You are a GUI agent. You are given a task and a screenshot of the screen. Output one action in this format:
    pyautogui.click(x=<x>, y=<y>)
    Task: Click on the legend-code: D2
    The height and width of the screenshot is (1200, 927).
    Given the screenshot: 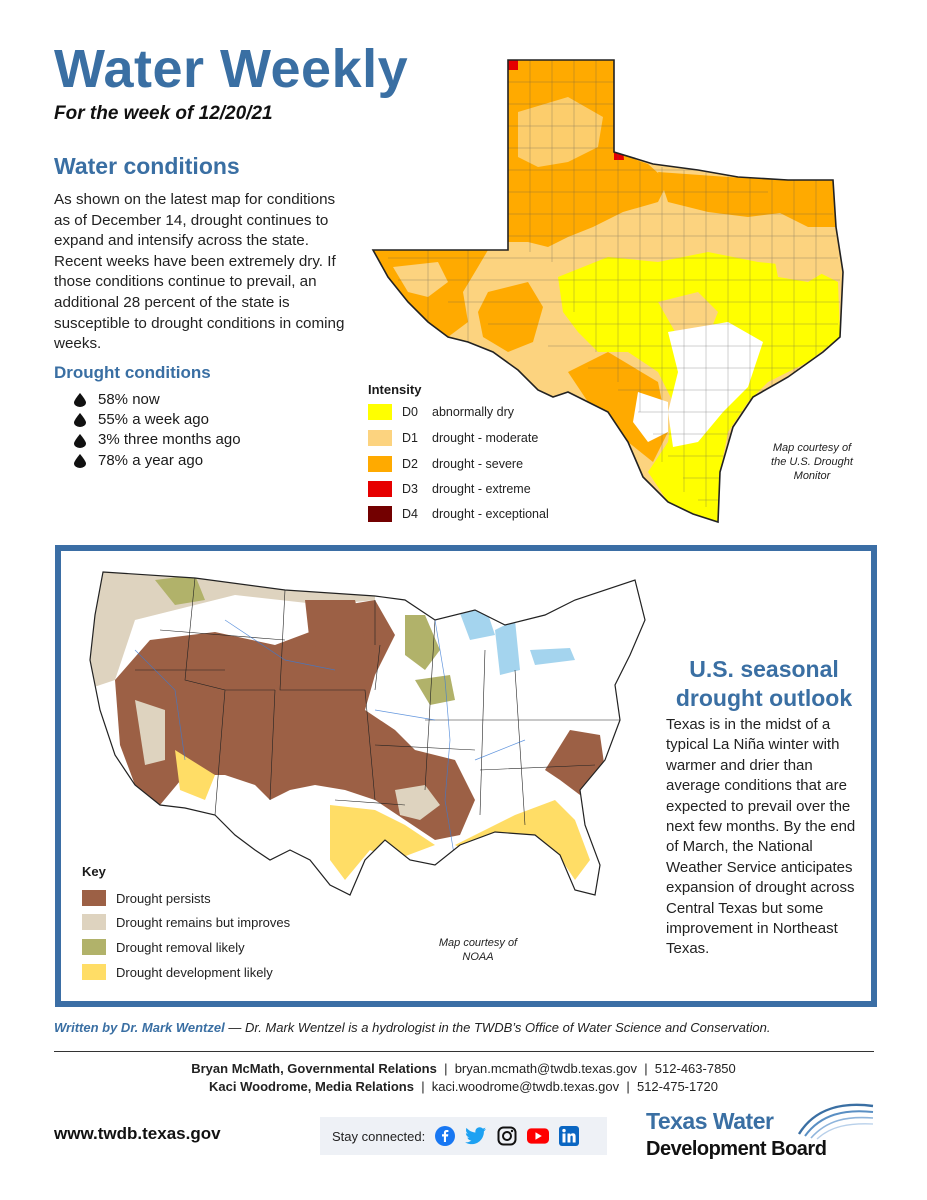 What is the action you would take?
    pyautogui.click(x=410, y=464)
    